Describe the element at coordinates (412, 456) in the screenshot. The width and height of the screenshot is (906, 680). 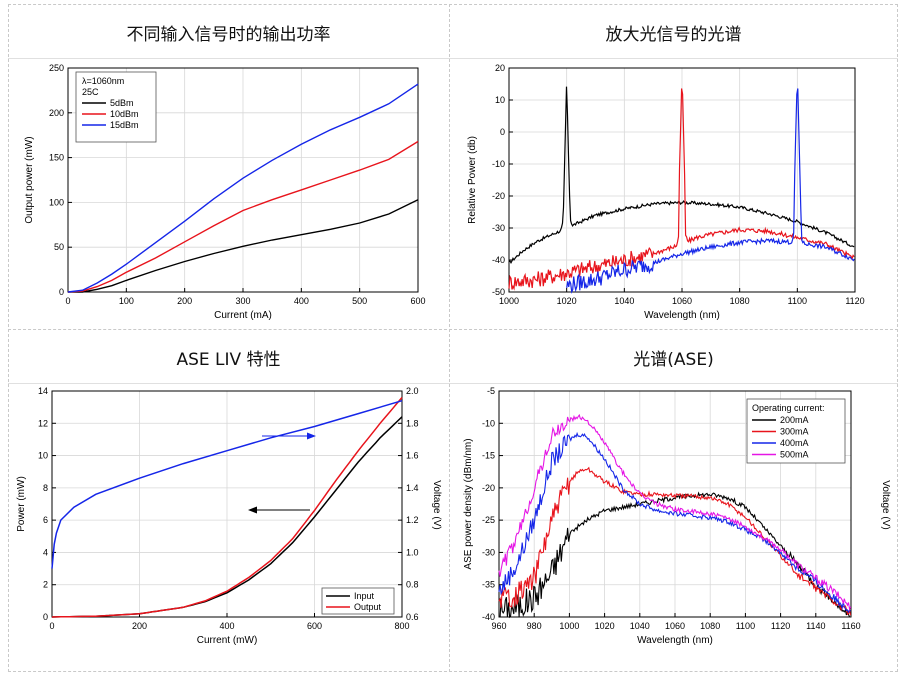
I see `y2-tick-label: 1.6` at that location.